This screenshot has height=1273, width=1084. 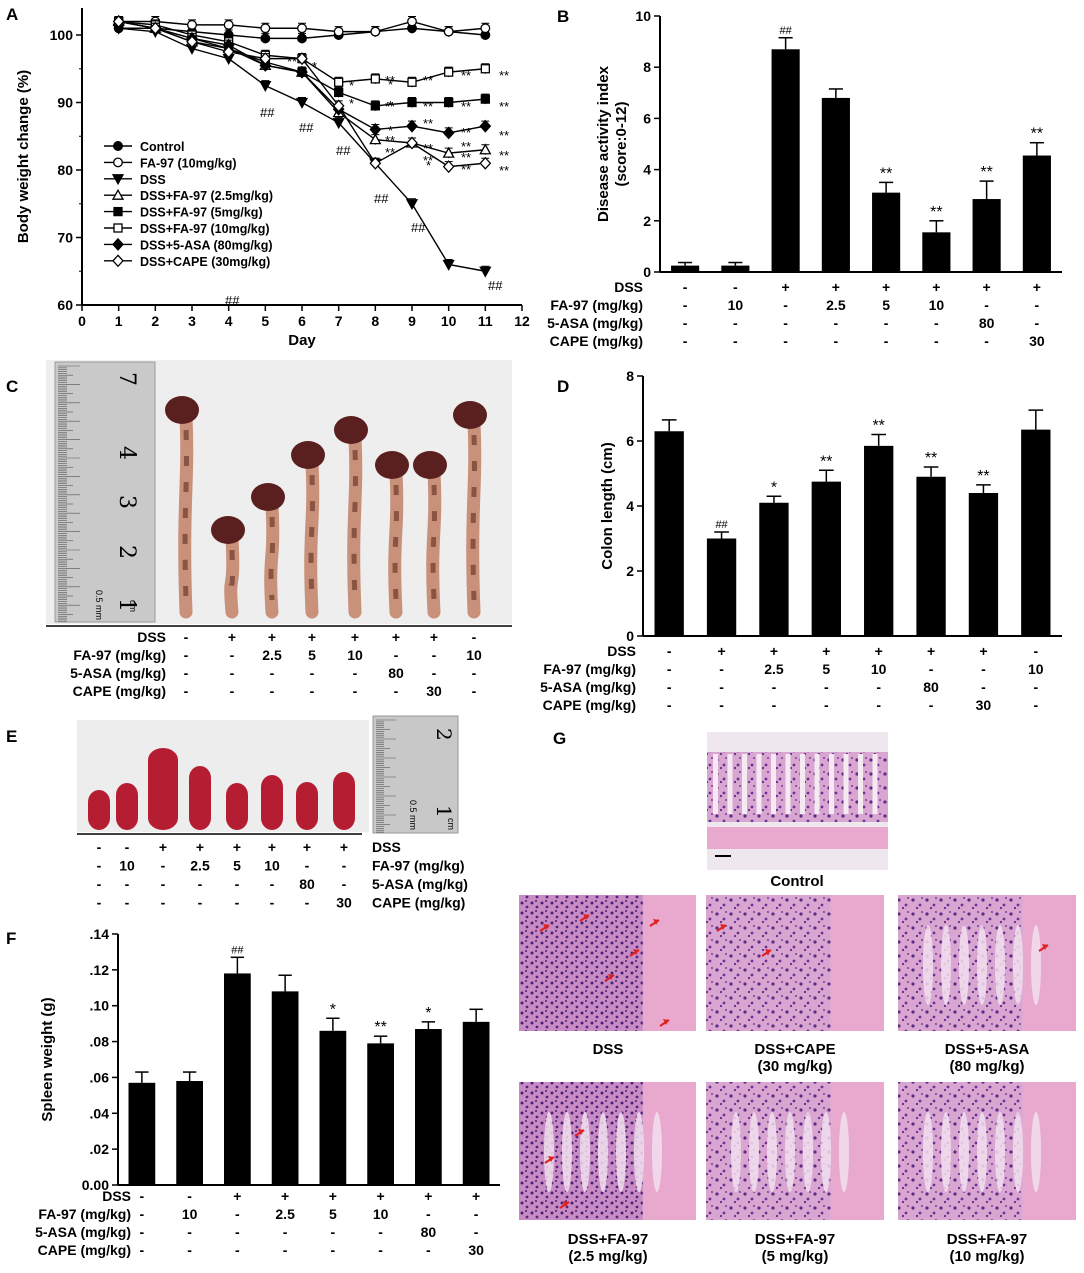 I want to click on treatment-row-label: 5-ASA (mg/kg), so click(x=588, y=687).